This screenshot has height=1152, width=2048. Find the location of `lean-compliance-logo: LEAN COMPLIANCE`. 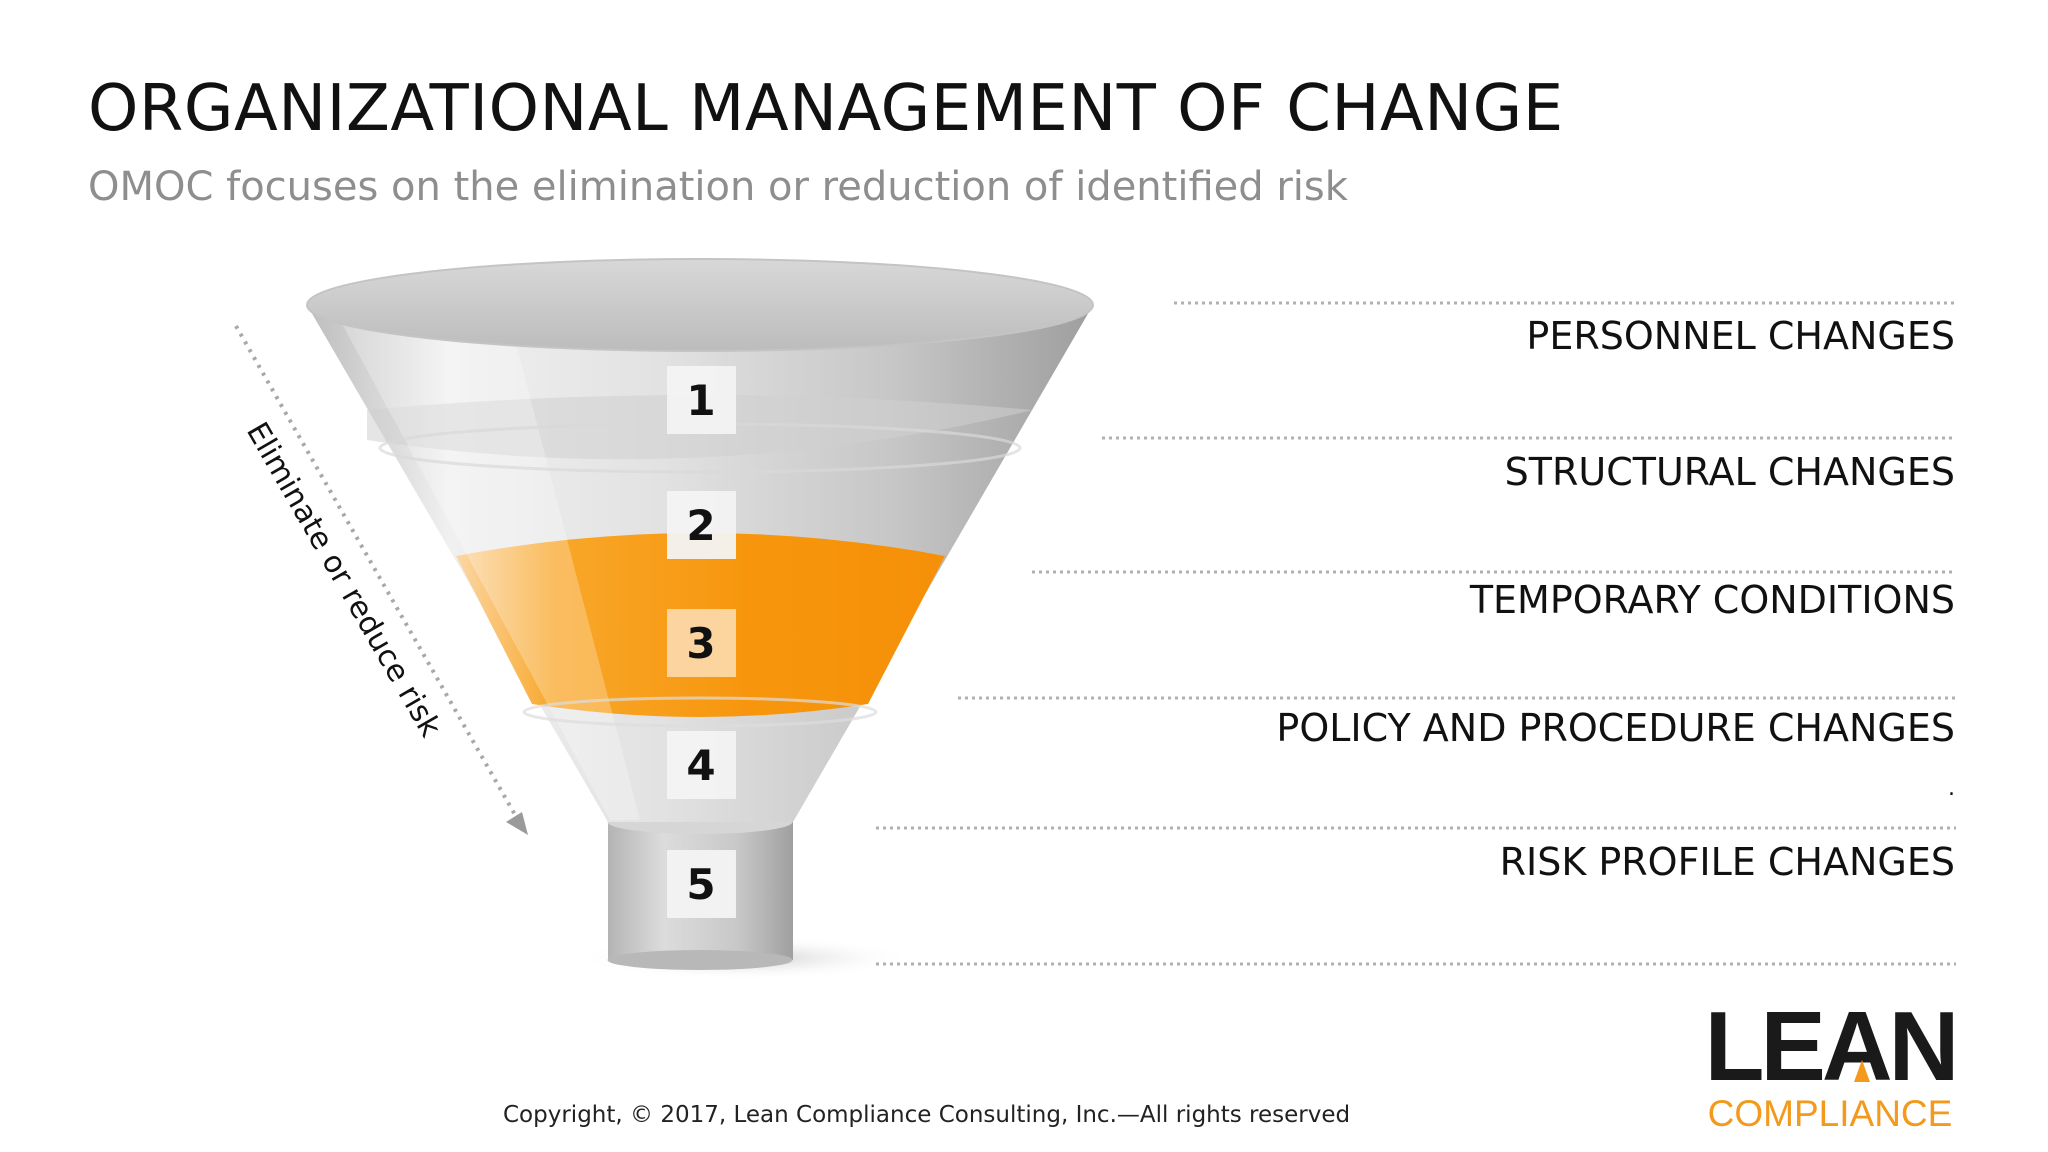

lean-compliance-logo: LEAN COMPLIANCE is located at coordinates (1830, 1062).